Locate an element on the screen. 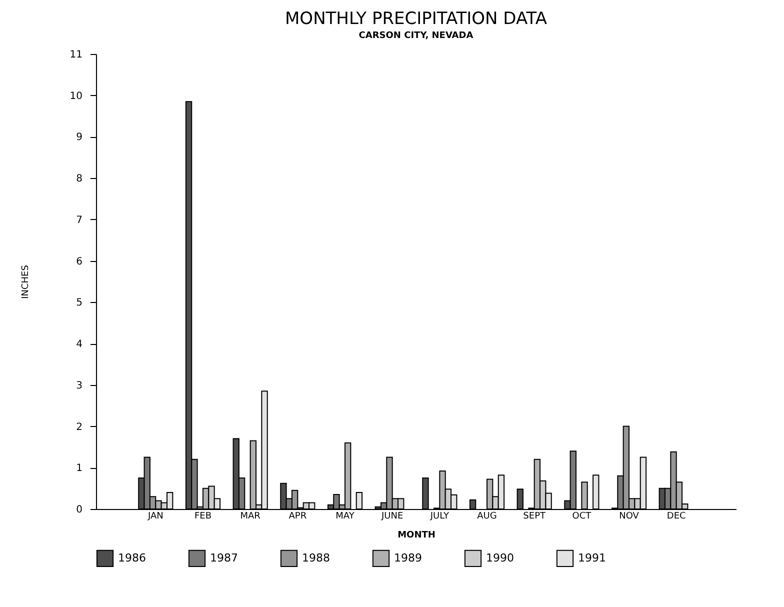 The height and width of the screenshot is (607, 784). y-tick-label: 7 is located at coordinates (79, 220).